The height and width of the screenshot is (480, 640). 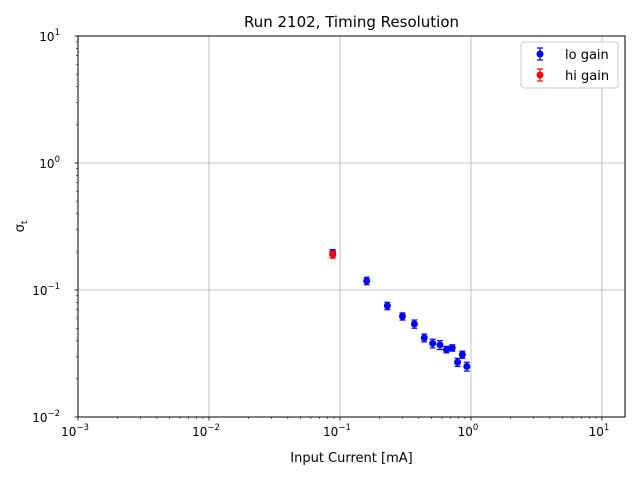 I want to click on y-tick-label: 10⁻², so click(x=46, y=417).